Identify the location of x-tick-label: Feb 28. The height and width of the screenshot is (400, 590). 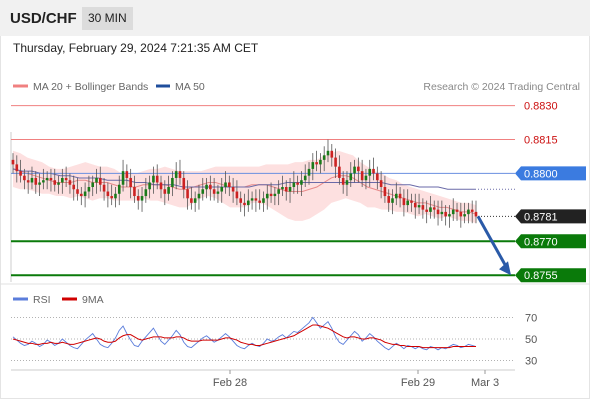
(230, 383).